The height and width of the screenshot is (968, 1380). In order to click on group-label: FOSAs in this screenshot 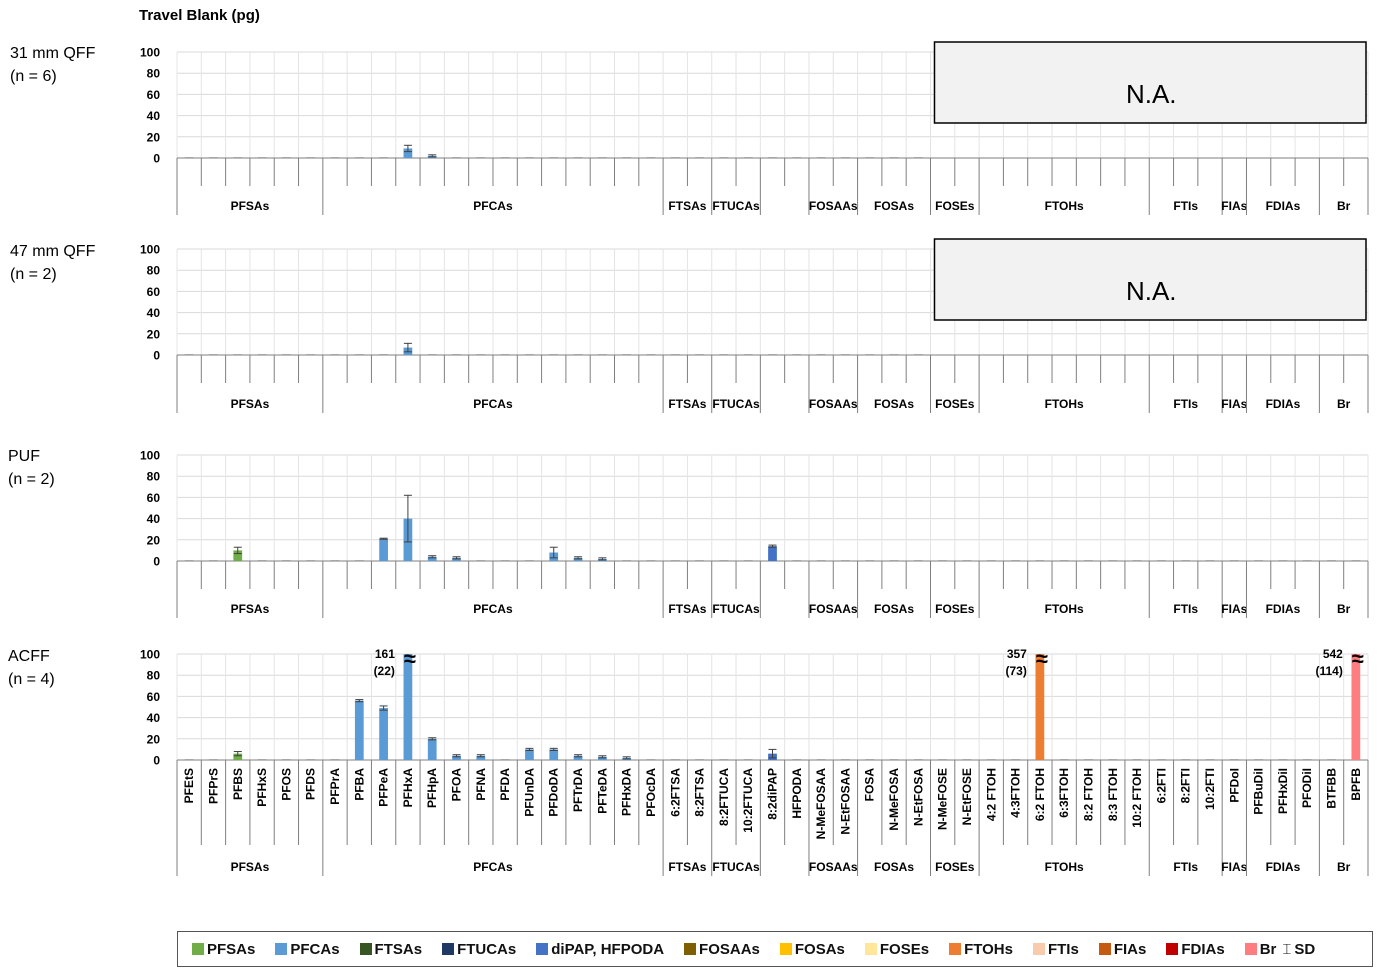, I will do `click(894, 206)`.